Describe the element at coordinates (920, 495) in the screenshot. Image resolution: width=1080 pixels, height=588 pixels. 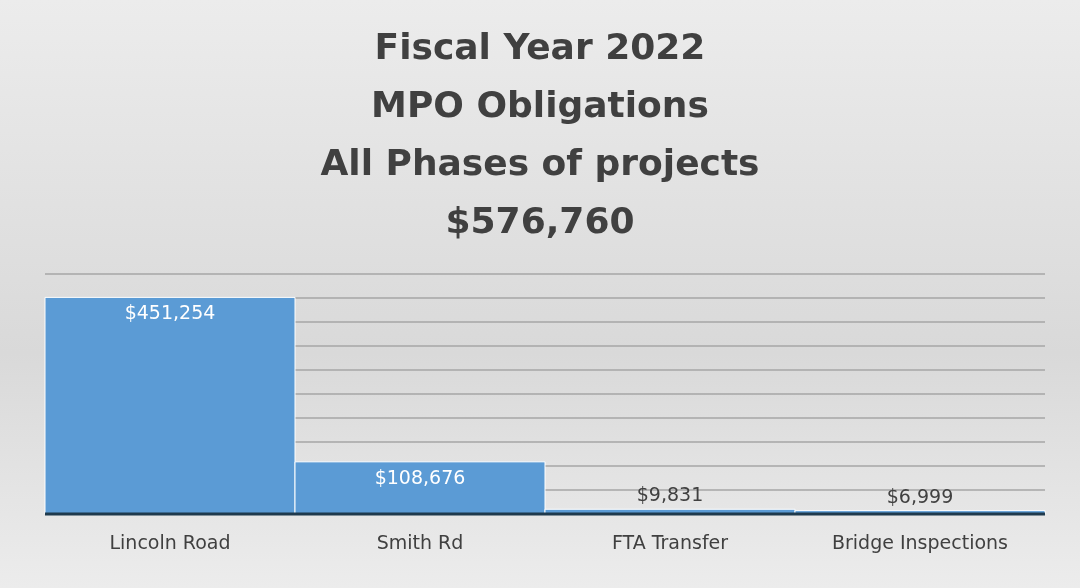
I see `data-label: $6,999` at that location.